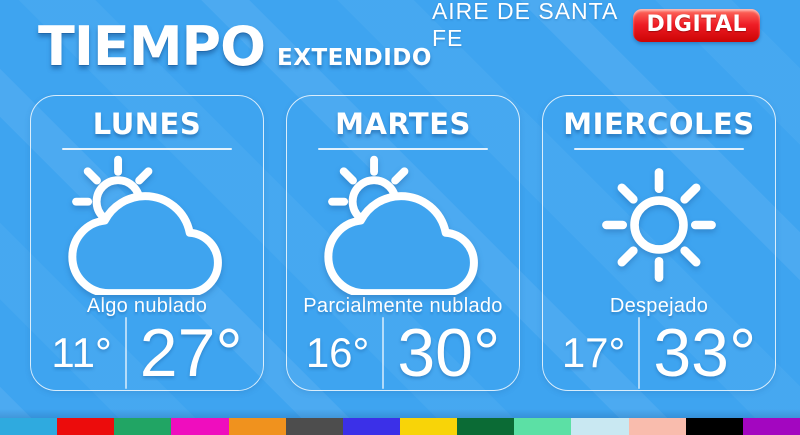  I want to click on brand-group: AIRE DE SANTA FE DIGITAL, so click(596, 37).